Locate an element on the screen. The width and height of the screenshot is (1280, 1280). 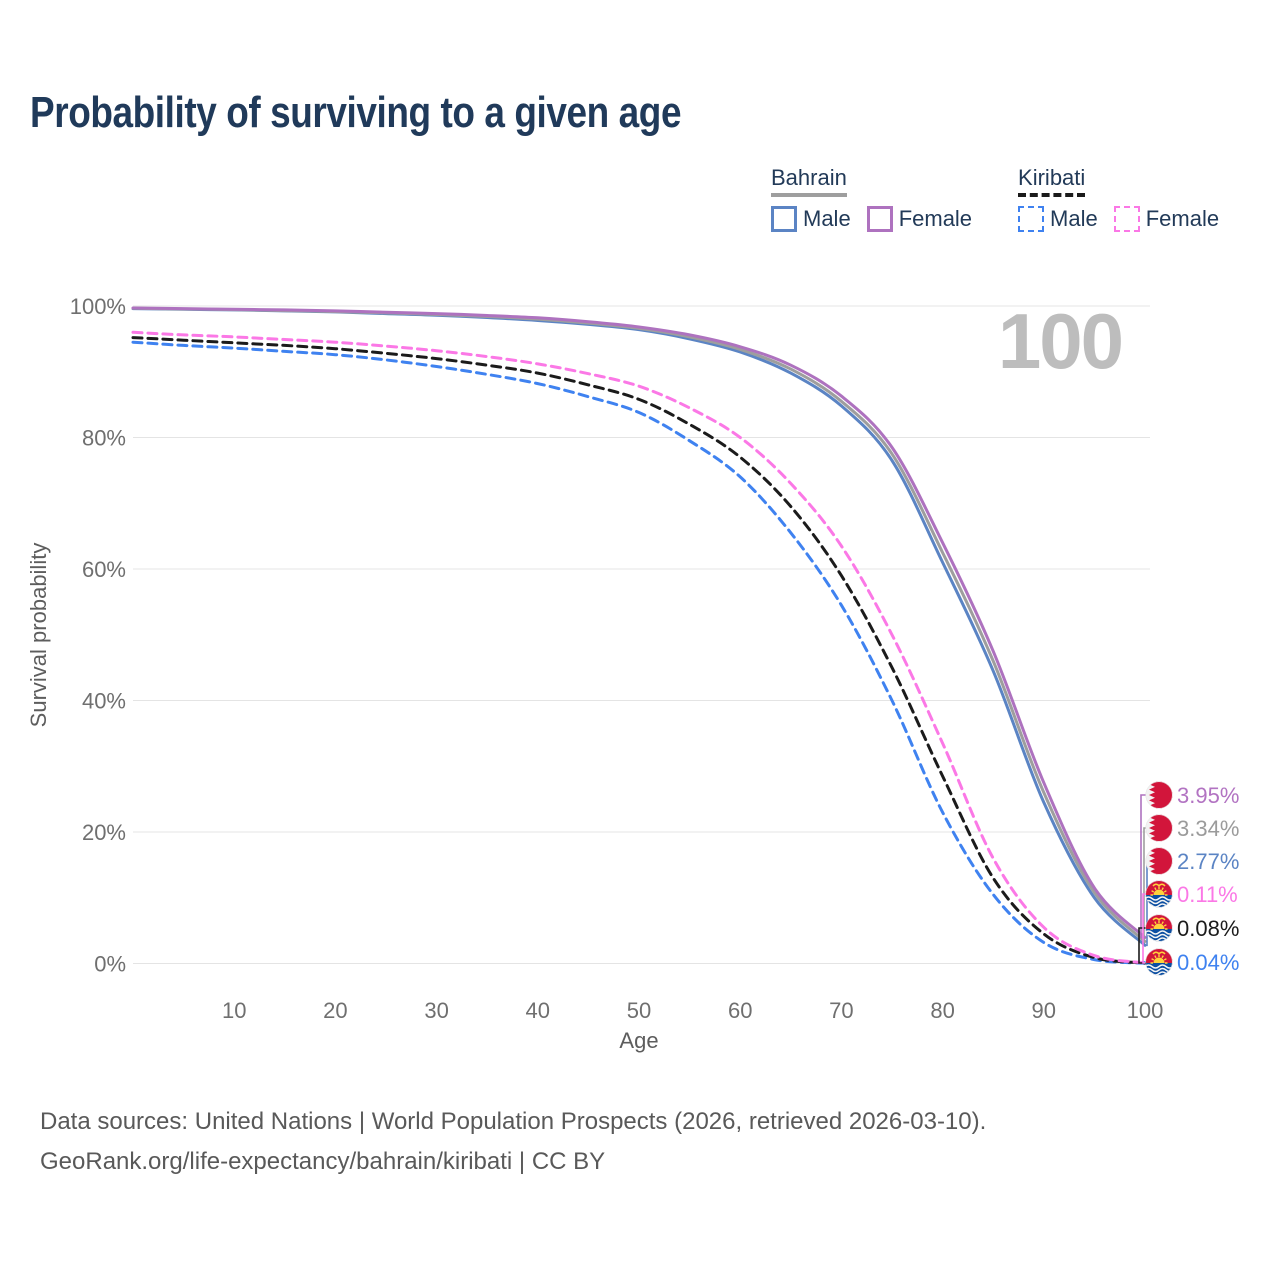
x-tick-label: 20 is located at coordinates (335, 1010).